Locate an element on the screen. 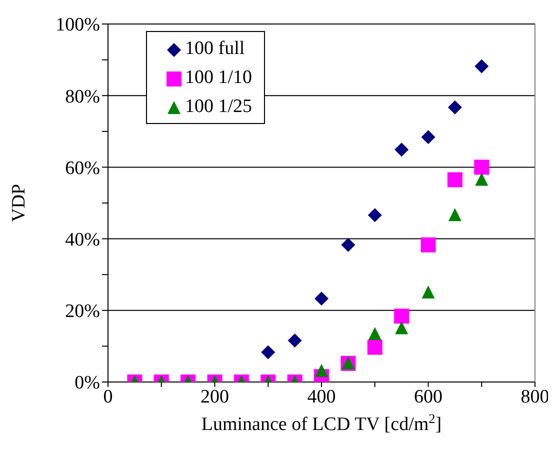  y-axis-title: VDP is located at coordinates (19, 203).